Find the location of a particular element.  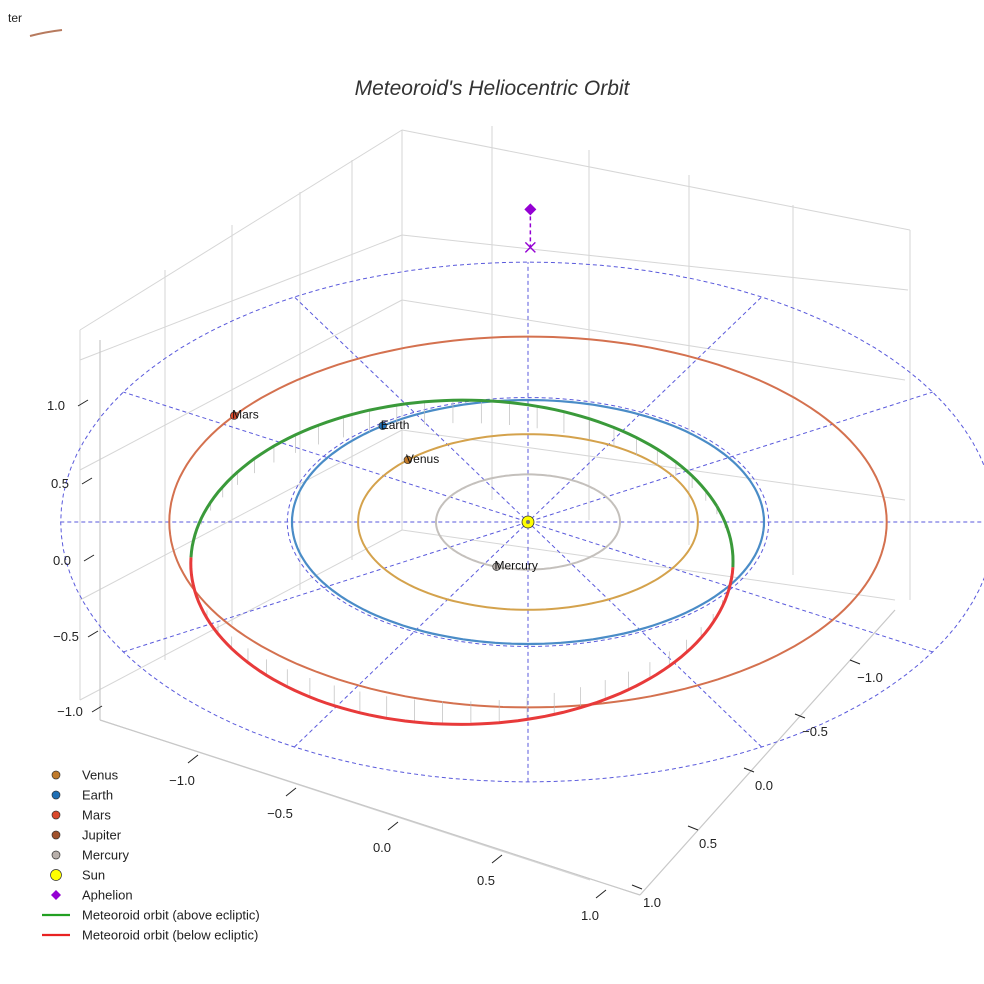

mercury-label: Mercury is located at coordinates (516, 566).